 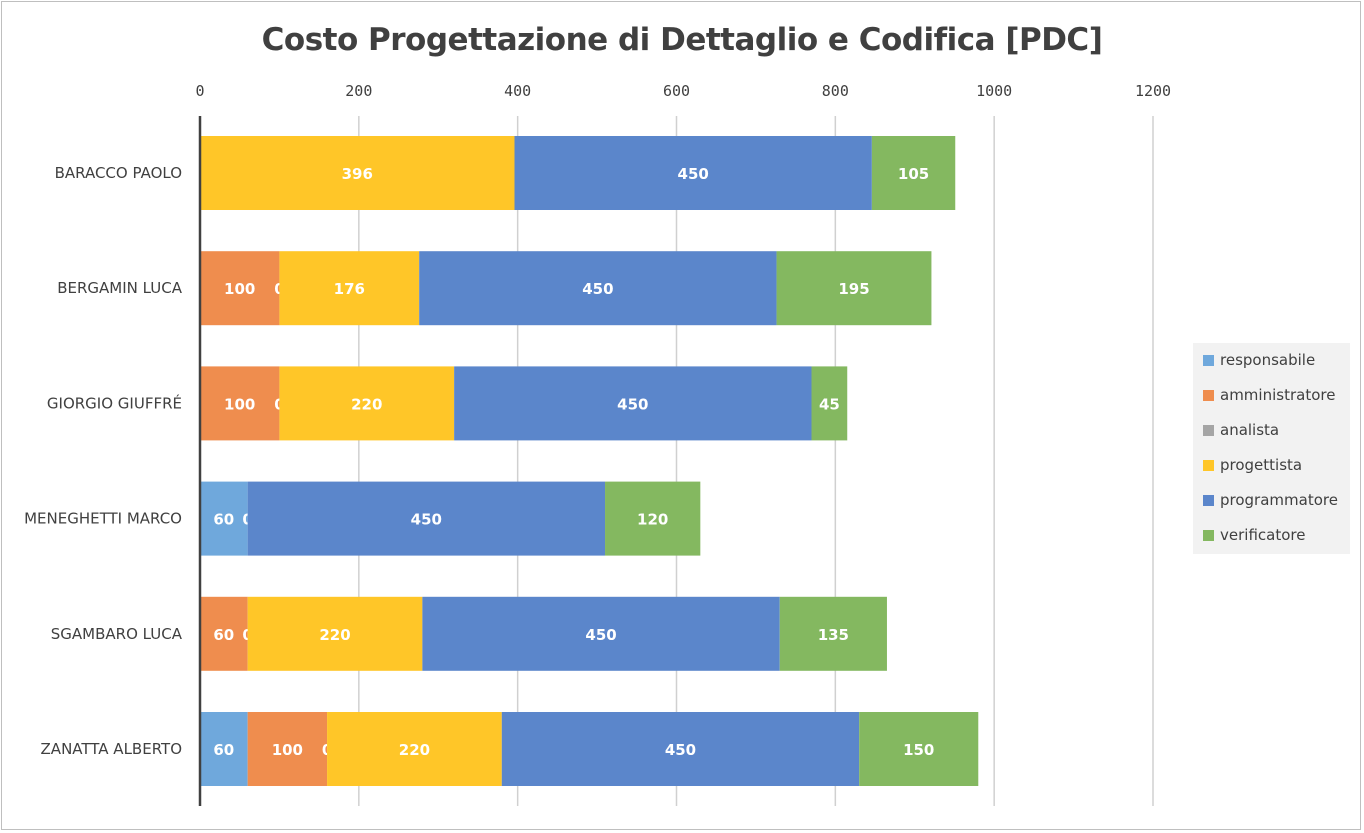 I want to click on category-label: SGAMBARO LUCA, so click(x=117, y=634).